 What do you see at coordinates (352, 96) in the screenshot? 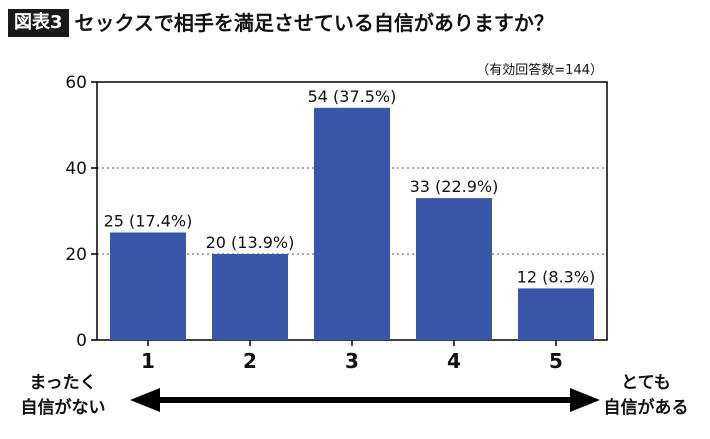
I see `data-label: 54 (37.5%)` at bounding box center [352, 96].